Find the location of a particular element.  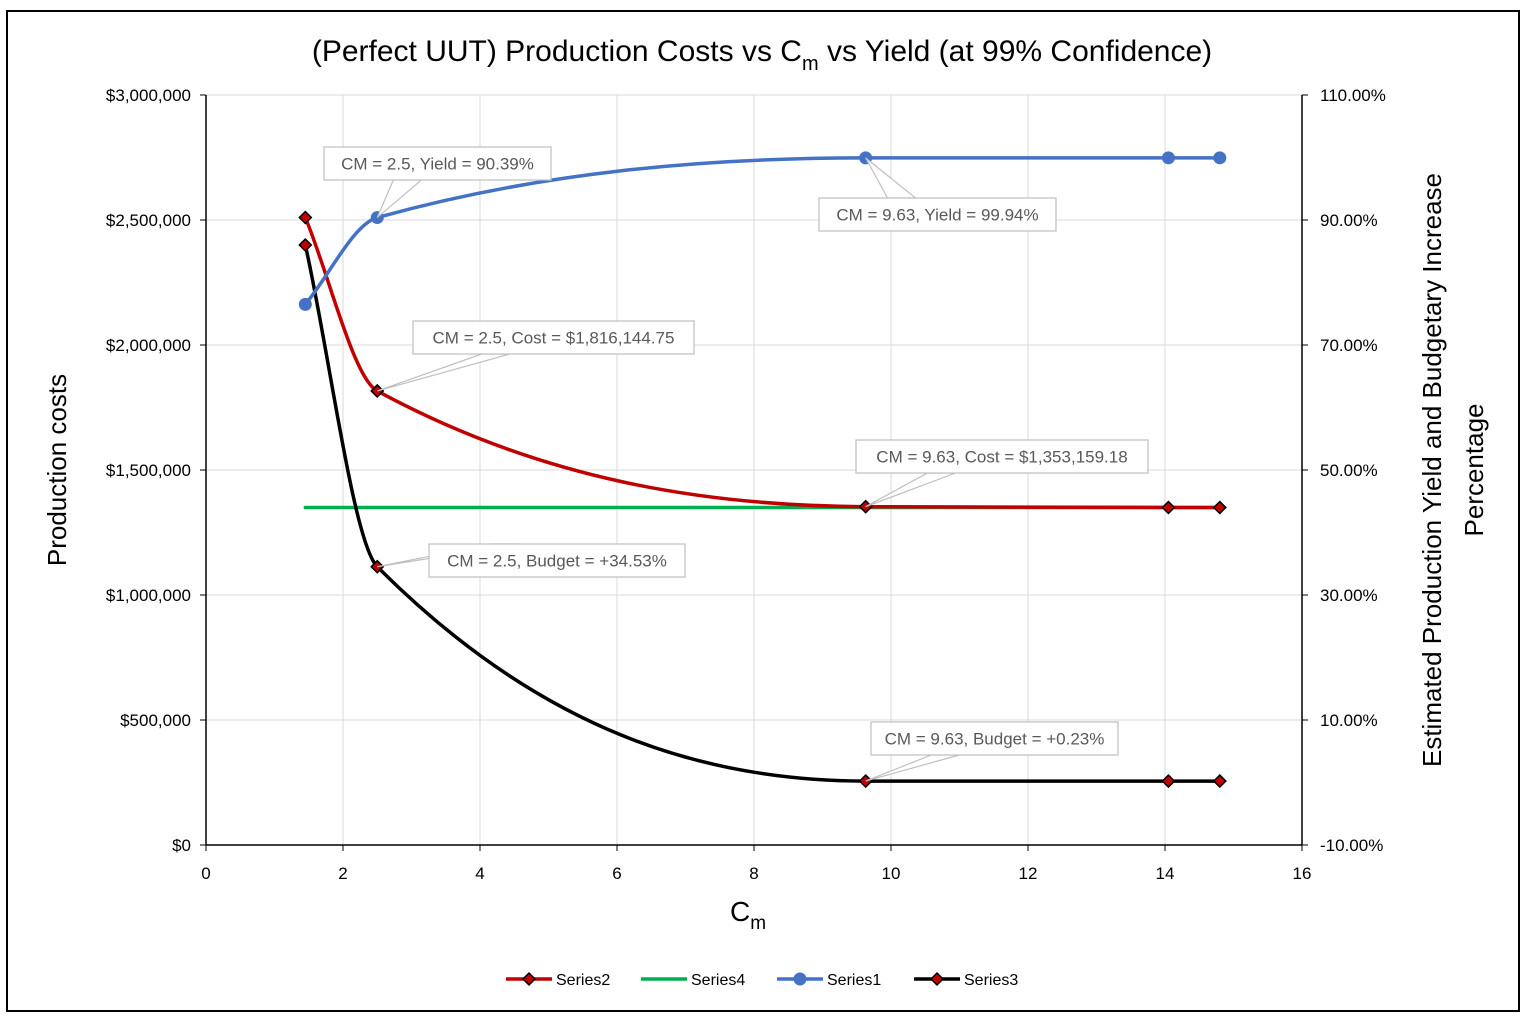

y-tick-label: $2,500,000 is located at coordinates (148, 220).